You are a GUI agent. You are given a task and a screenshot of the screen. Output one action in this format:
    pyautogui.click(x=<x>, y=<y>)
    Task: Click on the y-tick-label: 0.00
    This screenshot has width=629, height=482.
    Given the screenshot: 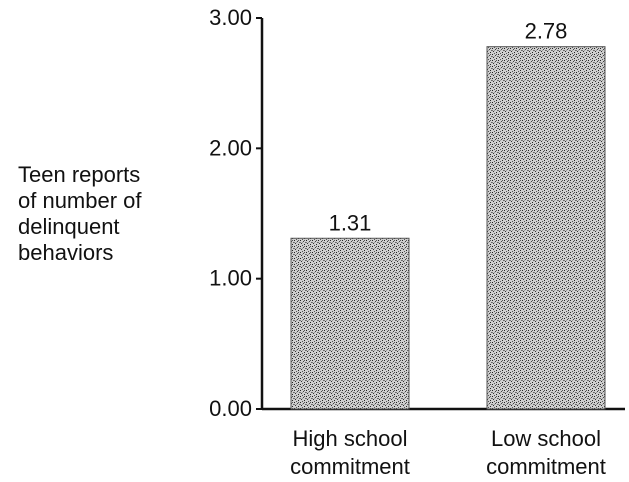 What is the action you would take?
    pyautogui.click(x=230, y=408)
    